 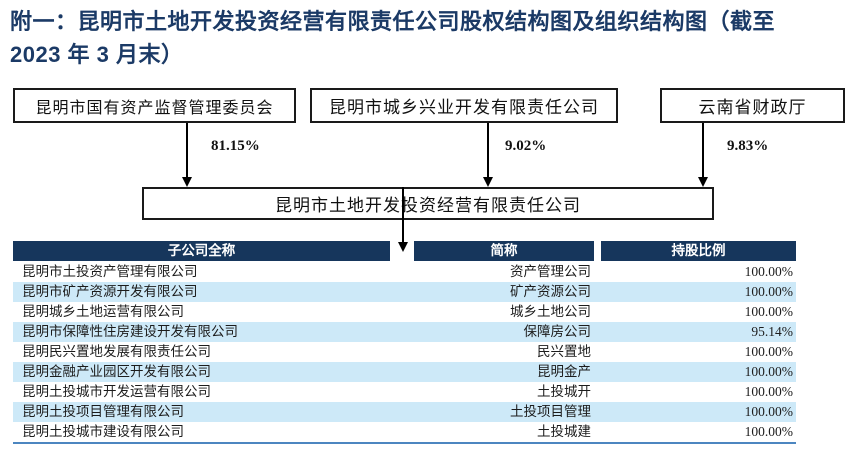 I want to click on table-row: 昆明市矿产资源开发有限公司 矿产资源公司 100.00%, so click(x=404, y=292).